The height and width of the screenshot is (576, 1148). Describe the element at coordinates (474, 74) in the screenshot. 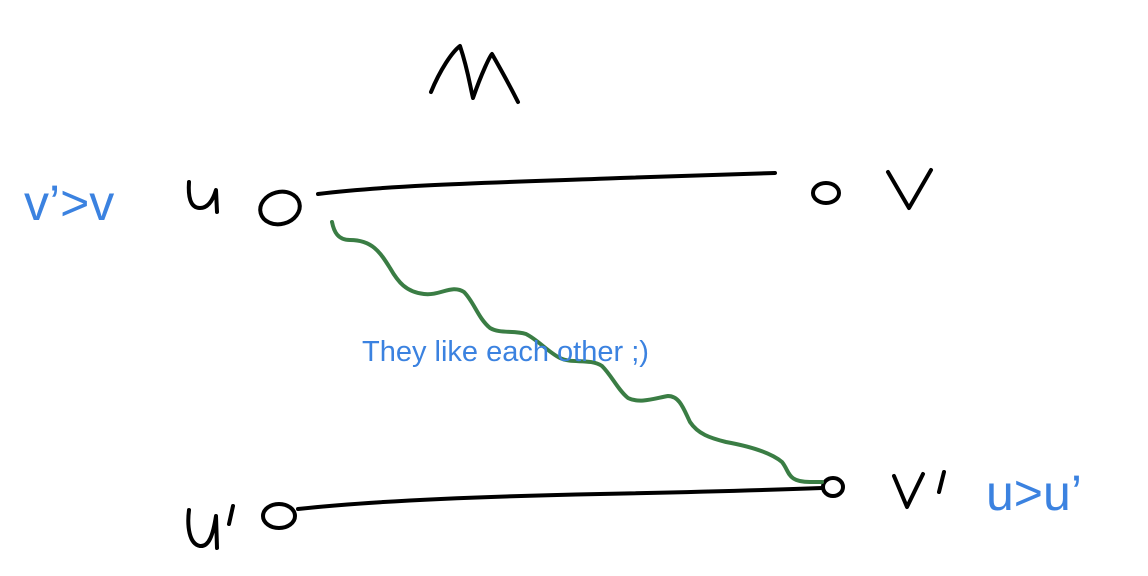

I see `matching-label-glyph` at that location.